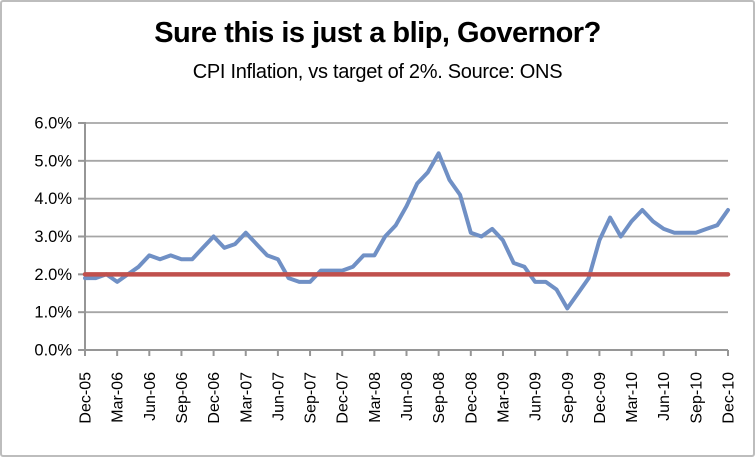 Image resolution: width=755 pixels, height=457 pixels. Describe the element at coordinates (375, 397) in the screenshot. I see `x-axis-label: Mar-08` at that location.